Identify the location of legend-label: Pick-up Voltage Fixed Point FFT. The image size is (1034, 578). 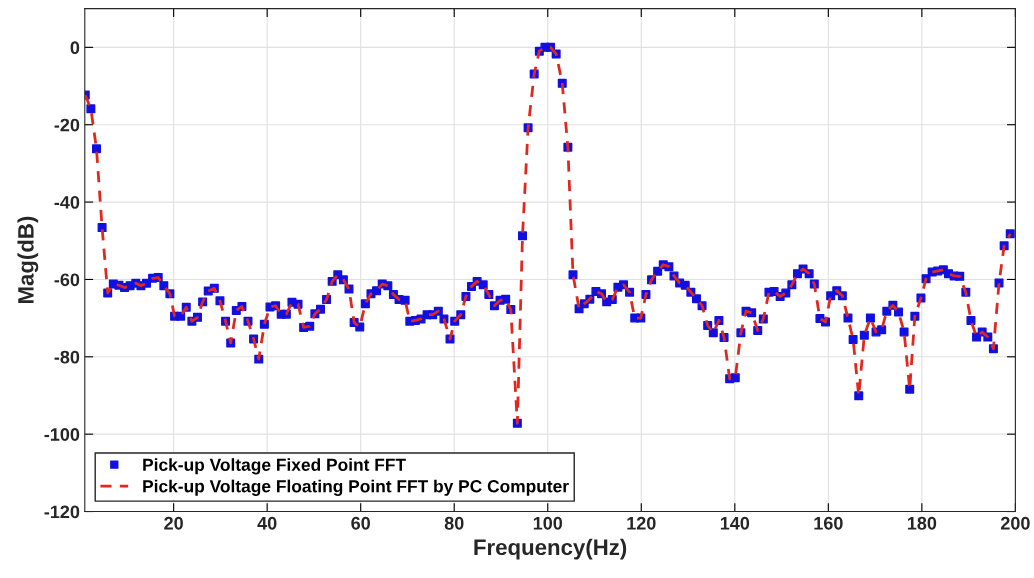
(274, 466).